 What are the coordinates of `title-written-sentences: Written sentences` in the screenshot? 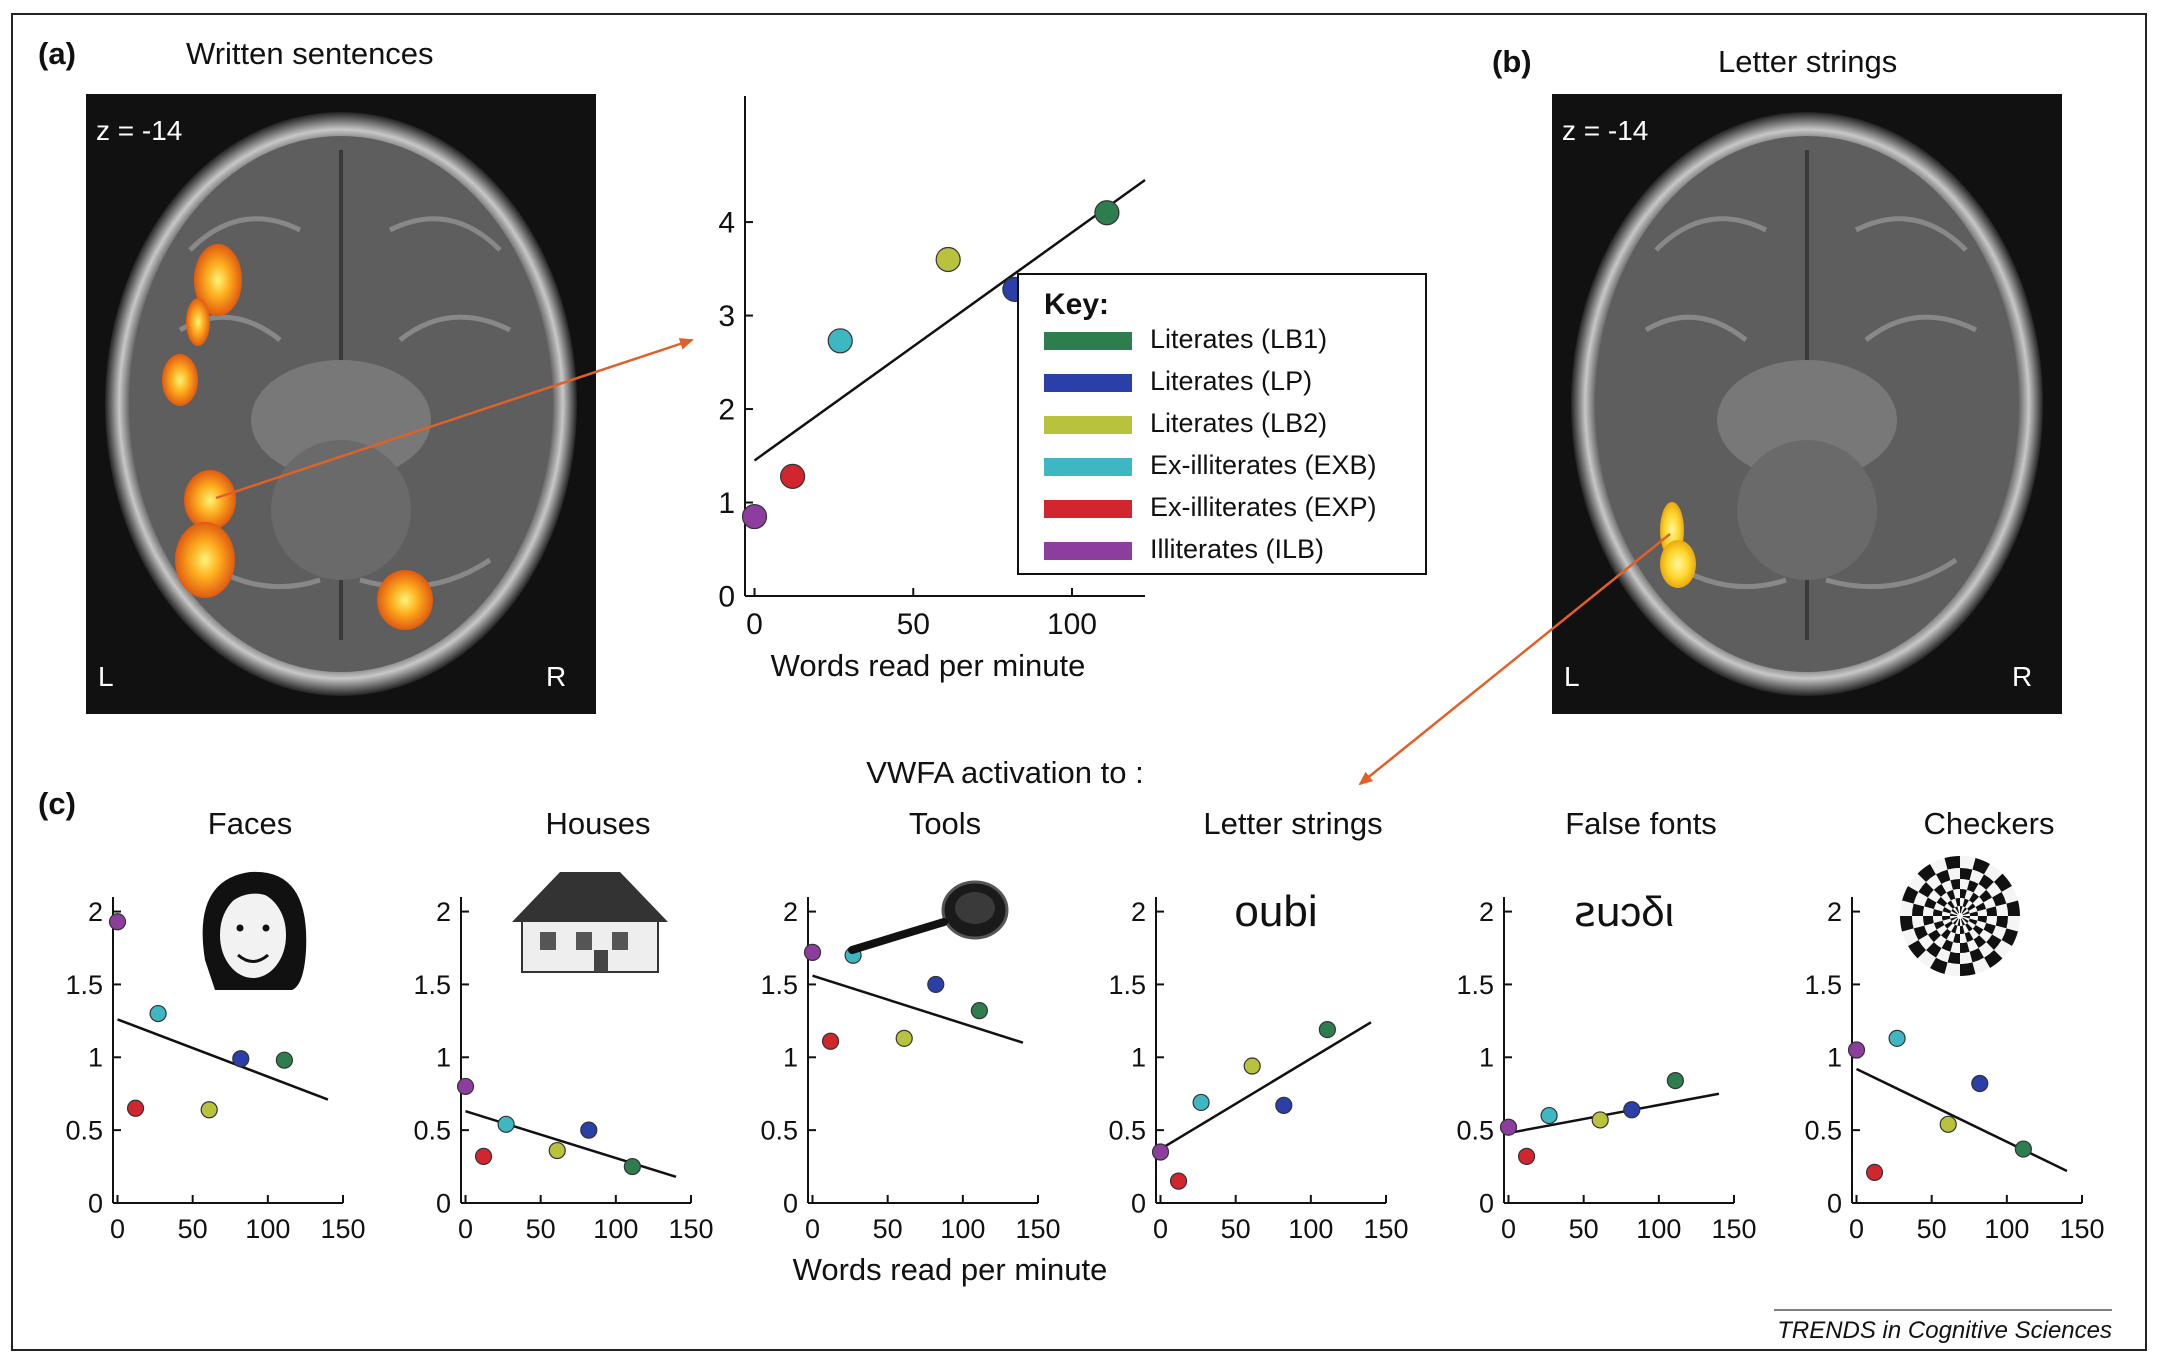 It's located at (310, 53).